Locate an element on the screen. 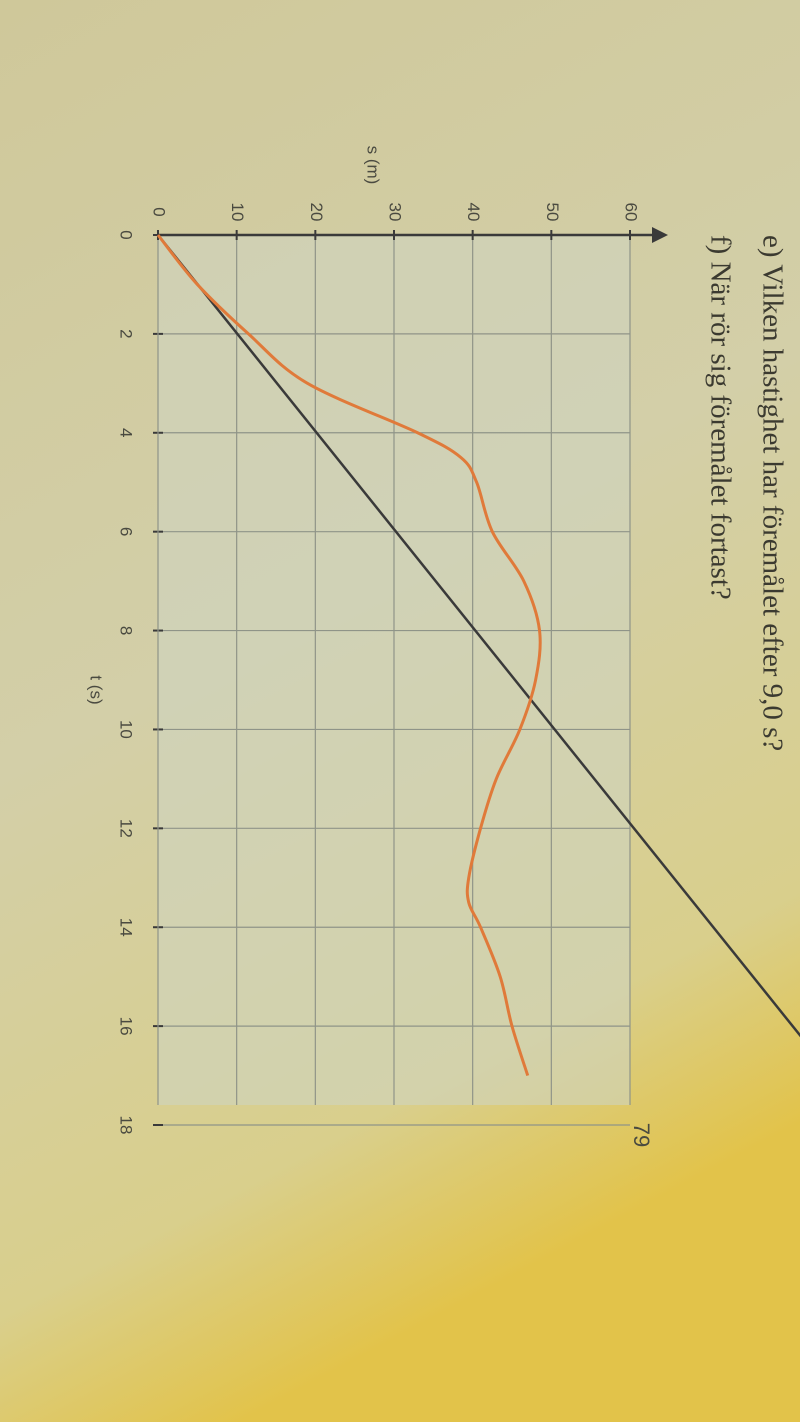  x-tick-label: 18 is located at coordinates (126, 1125).